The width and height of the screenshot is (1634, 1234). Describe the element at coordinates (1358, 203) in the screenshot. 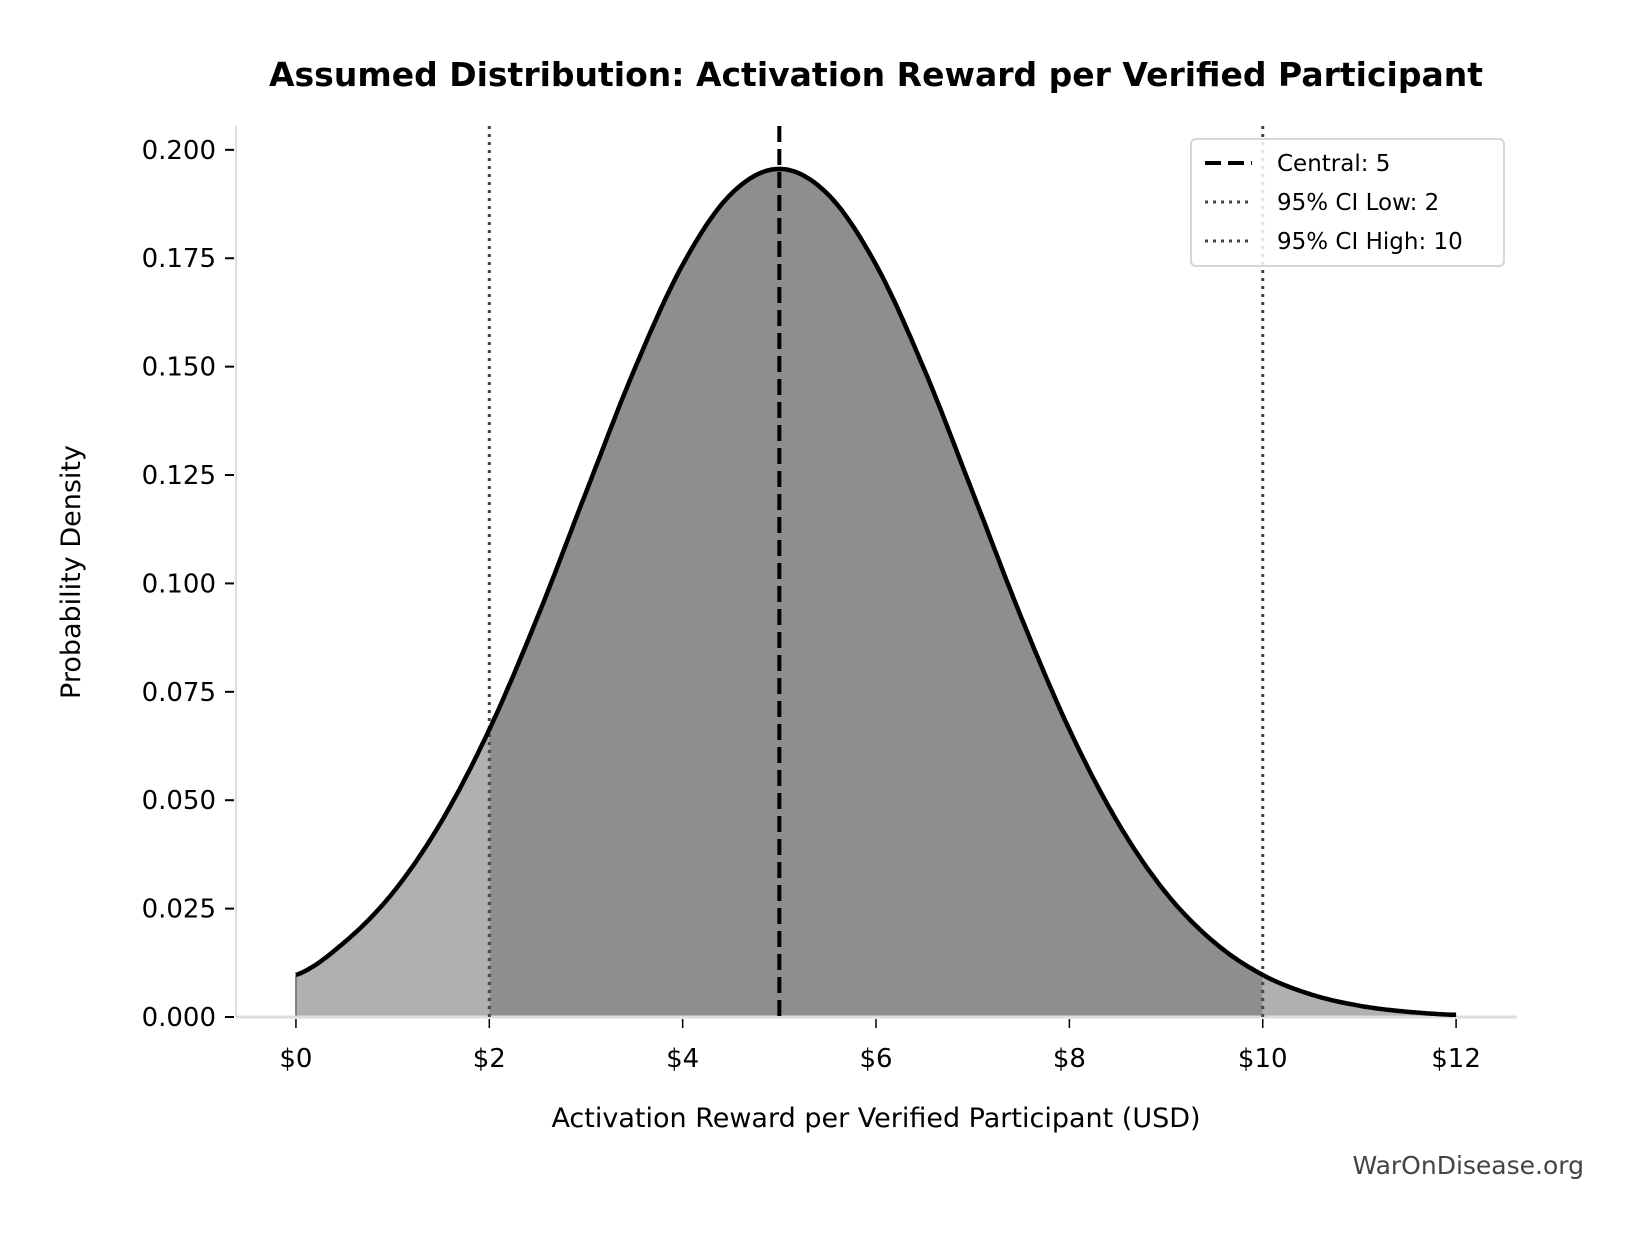

I see `legend-label-1: 95% CI Low: 2` at that location.